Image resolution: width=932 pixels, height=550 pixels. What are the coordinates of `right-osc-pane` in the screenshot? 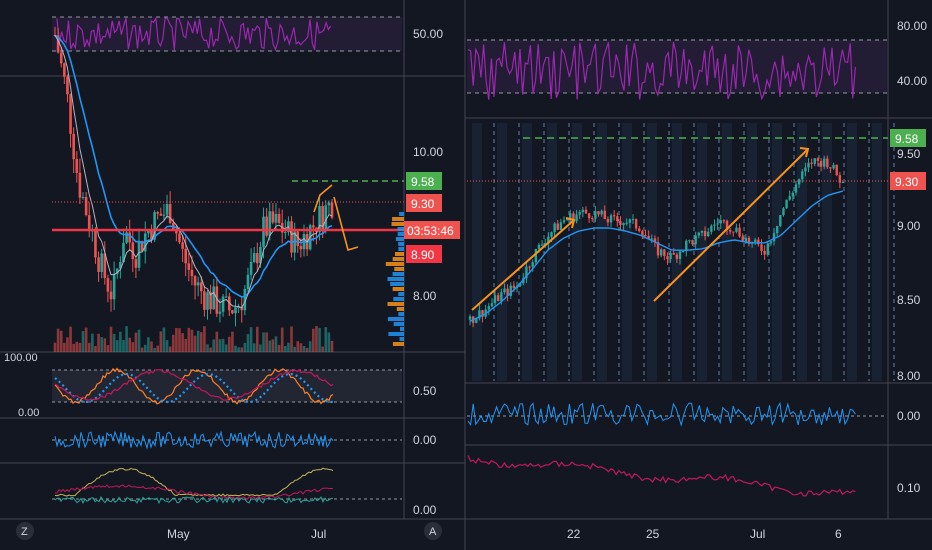 It's located at (677, 414).